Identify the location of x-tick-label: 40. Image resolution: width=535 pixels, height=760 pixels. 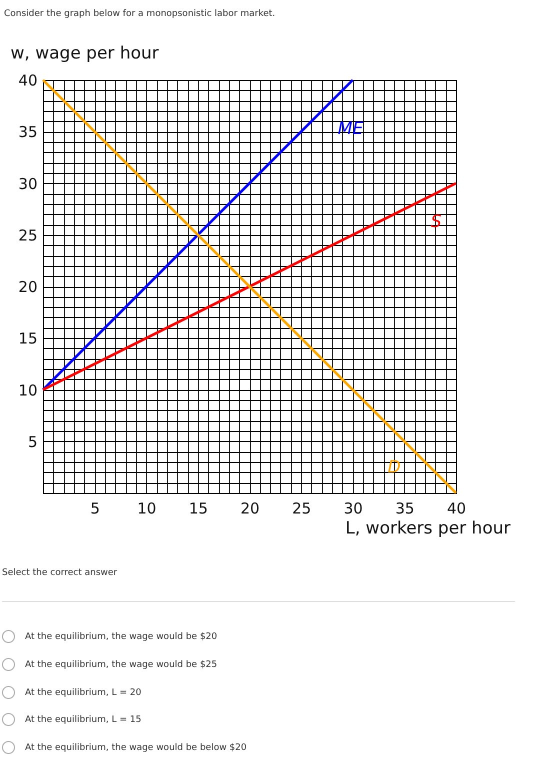
(456, 509).